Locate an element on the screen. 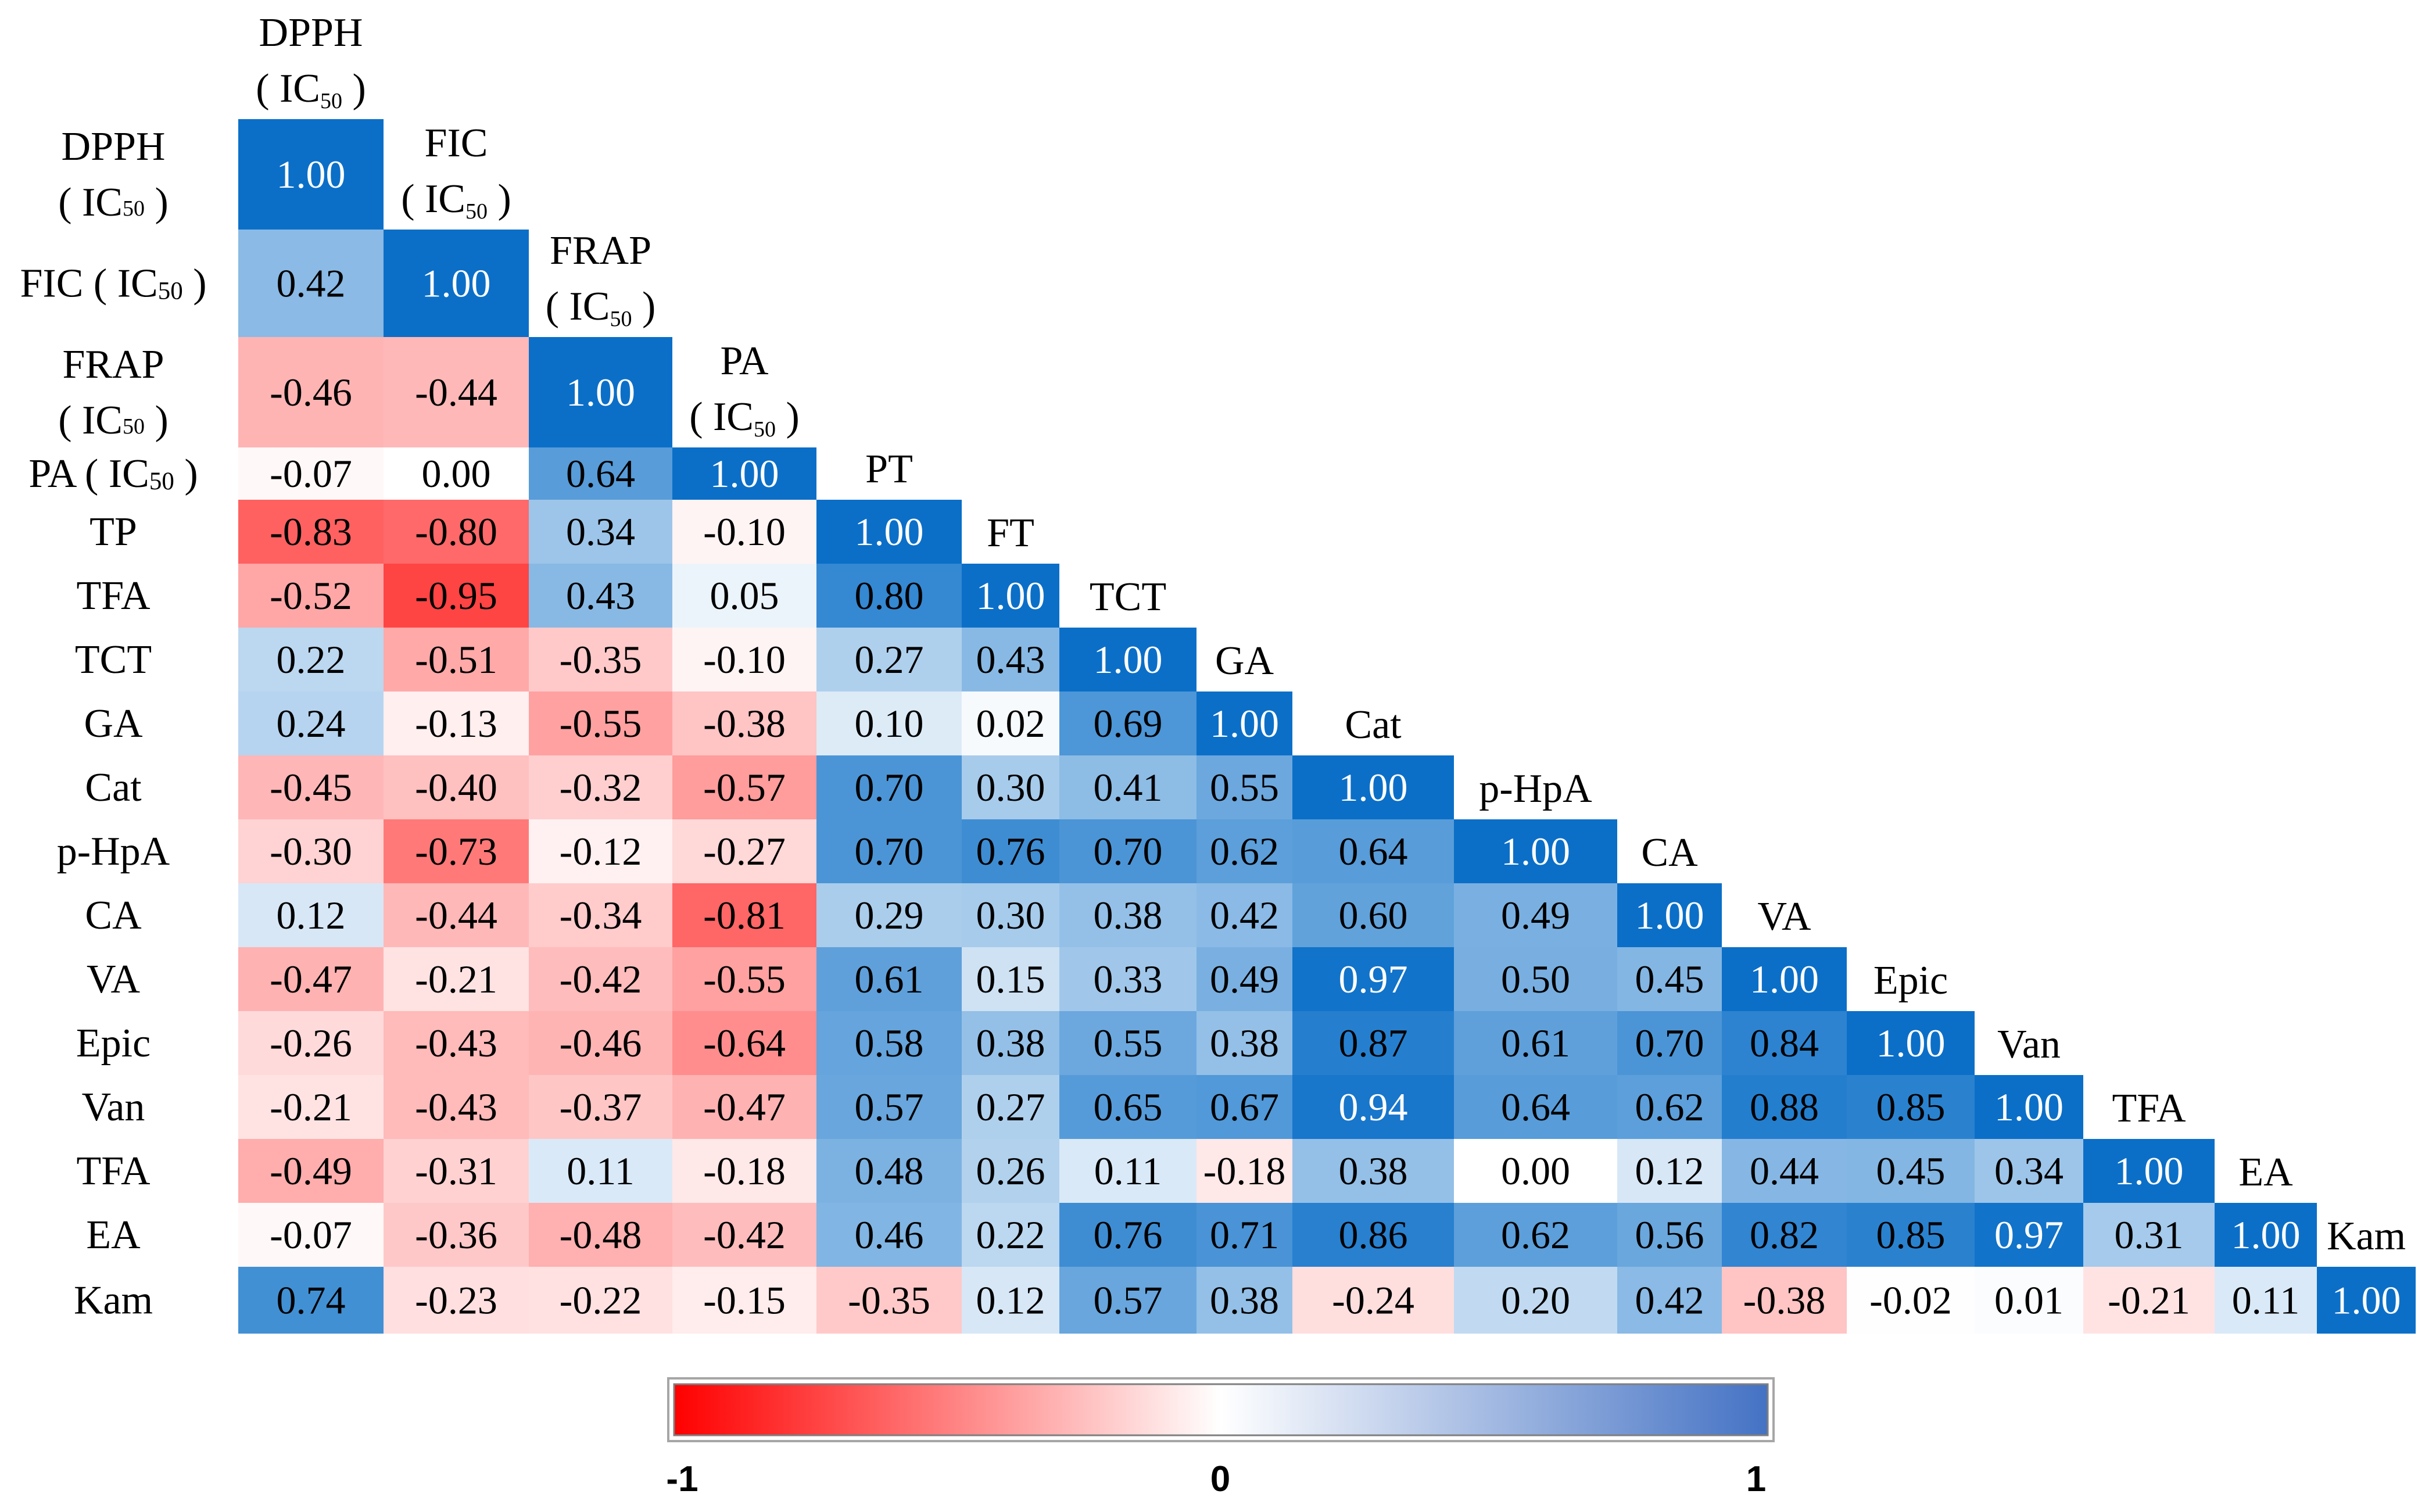 The image size is (2436, 1512). column-label: TCT is located at coordinates (1128, 597).